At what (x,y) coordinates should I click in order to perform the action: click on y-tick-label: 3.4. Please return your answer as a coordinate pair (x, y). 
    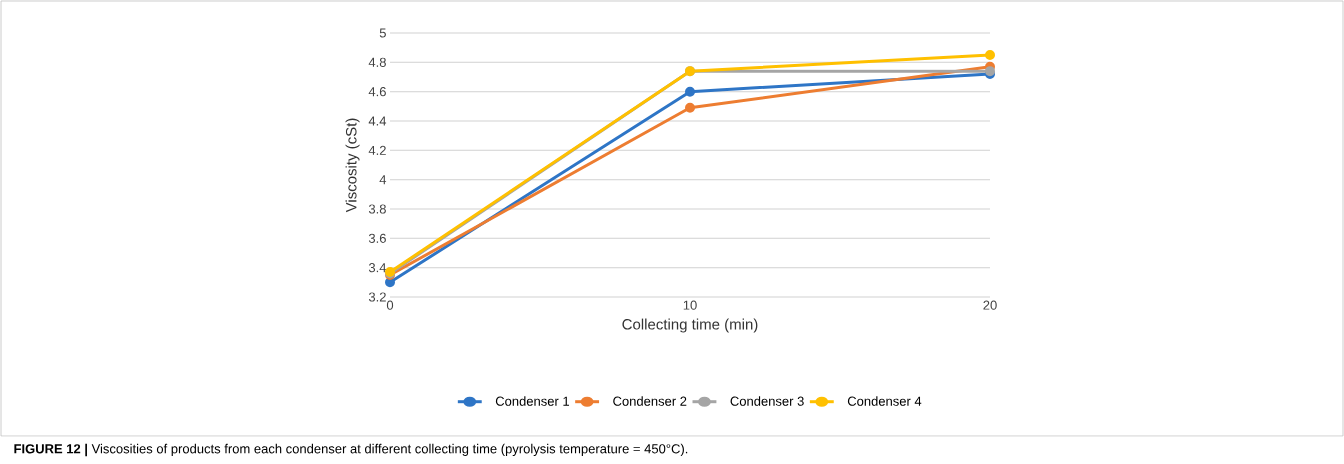
    Looking at the image, I should click on (377, 268).